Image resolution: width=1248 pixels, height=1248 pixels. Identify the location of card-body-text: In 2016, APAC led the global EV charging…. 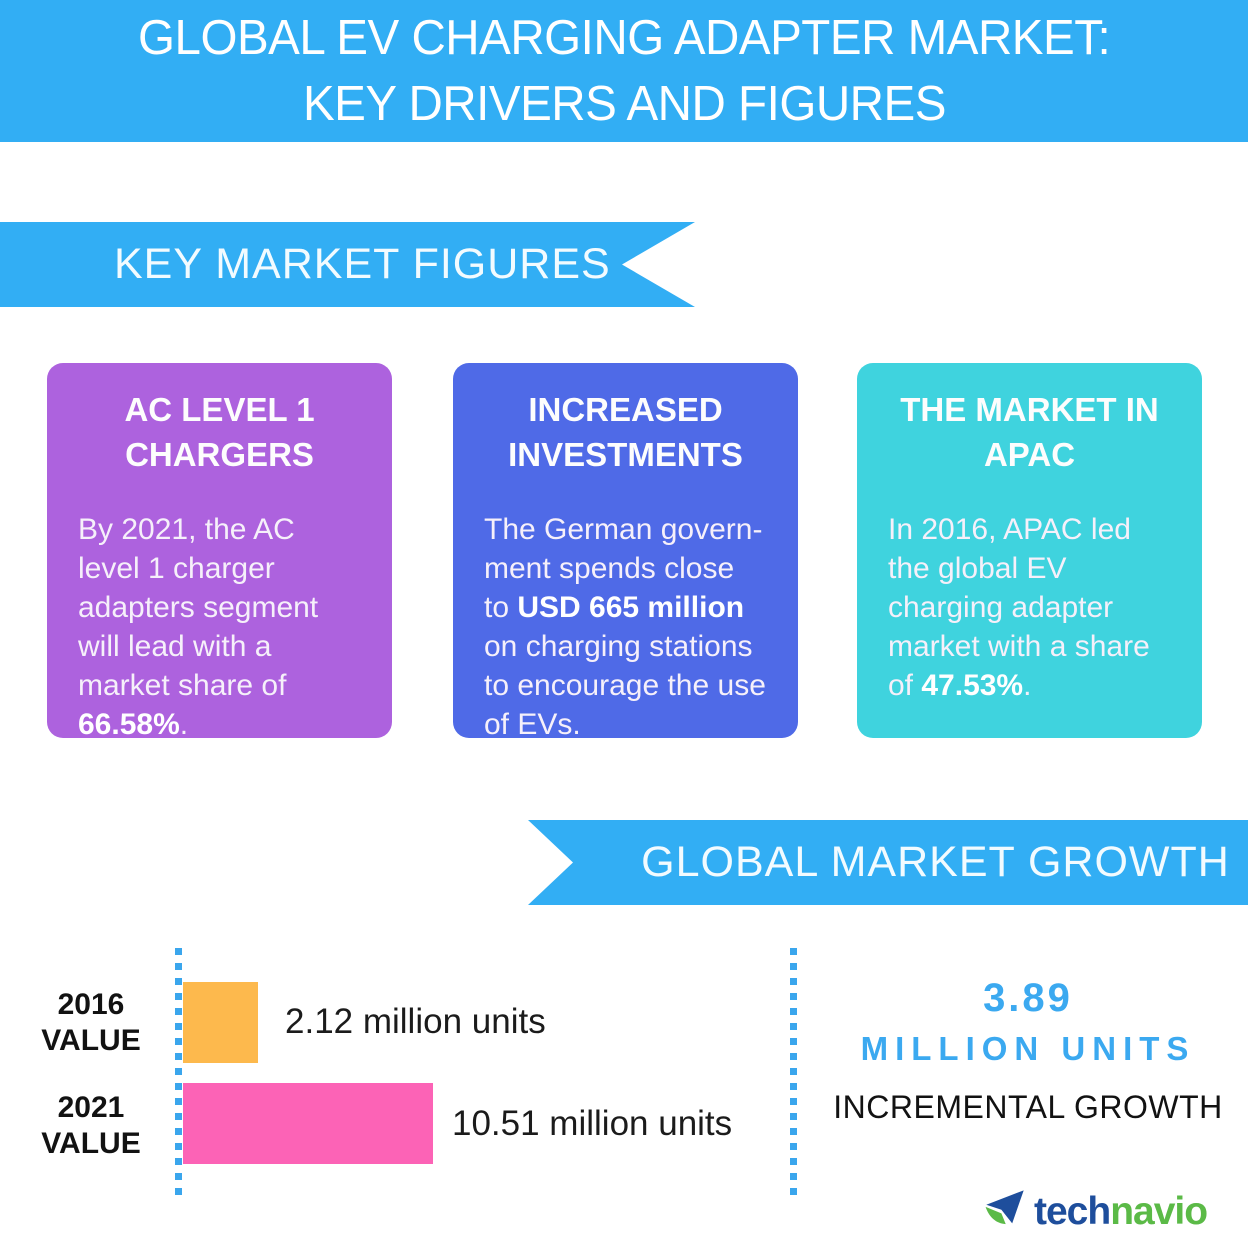
(1019, 607).